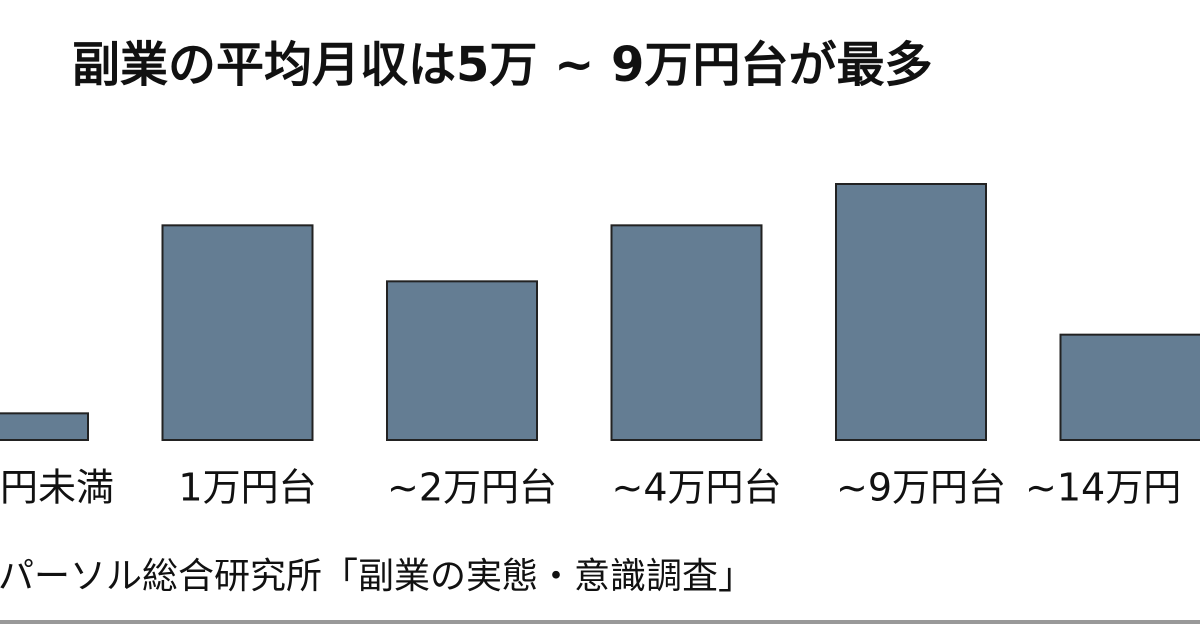 The height and width of the screenshot is (628, 1200). What do you see at coordinates (696, 488) in the screenshot?
I see `x-tick-label: ~4万円台` at bounding box center [696, 488].